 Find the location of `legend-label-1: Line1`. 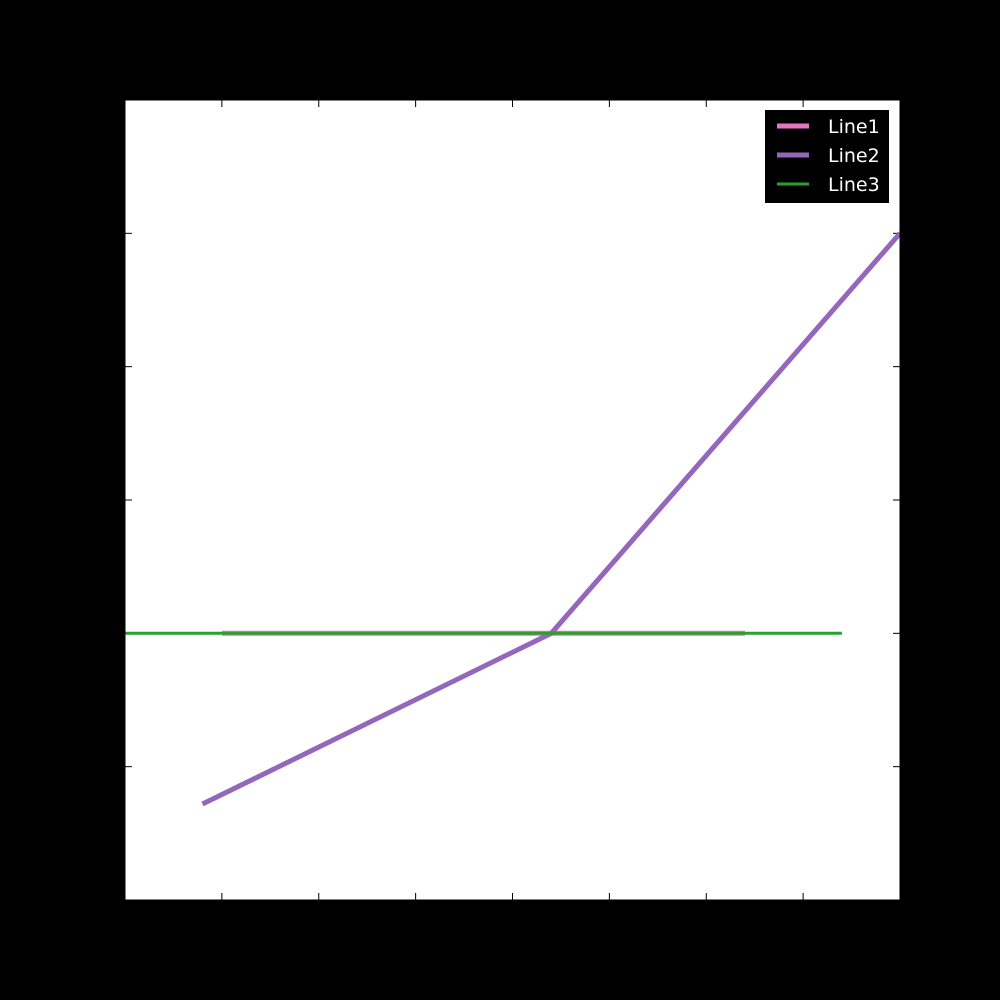

legend-label-1: Line1 is located at coordinates (854, 127).